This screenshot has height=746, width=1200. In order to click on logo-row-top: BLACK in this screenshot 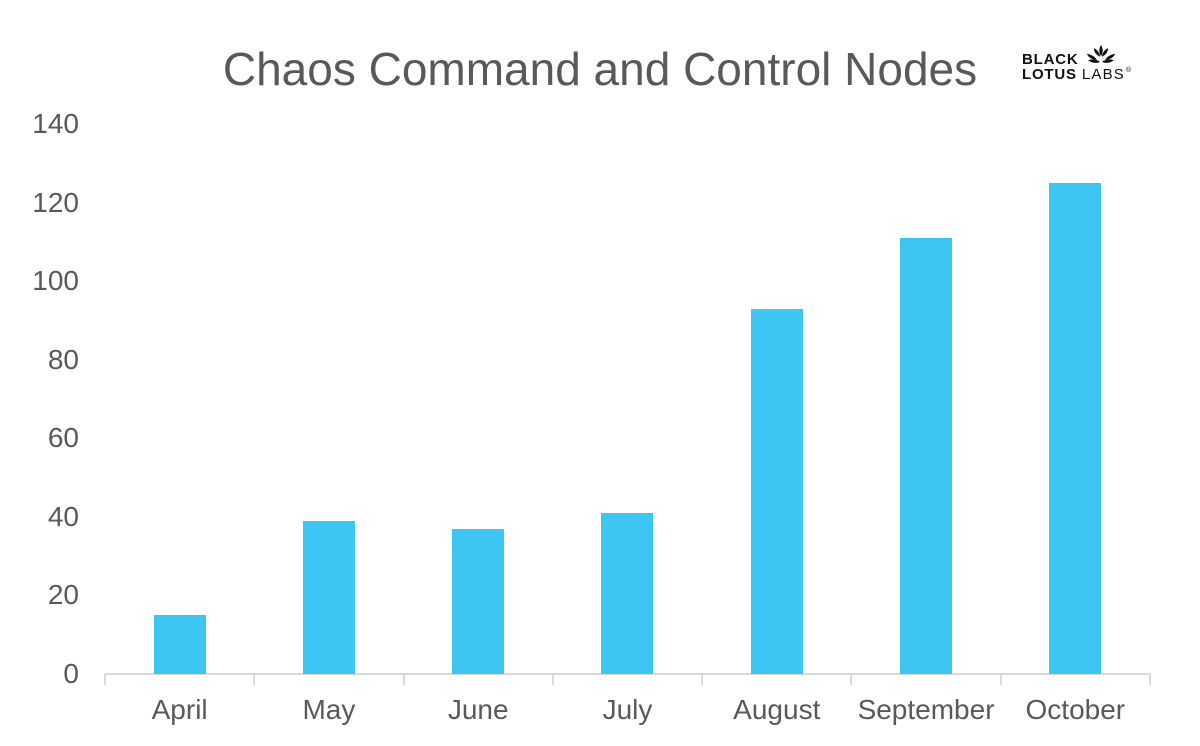, I will do `click(1076, 56)`.